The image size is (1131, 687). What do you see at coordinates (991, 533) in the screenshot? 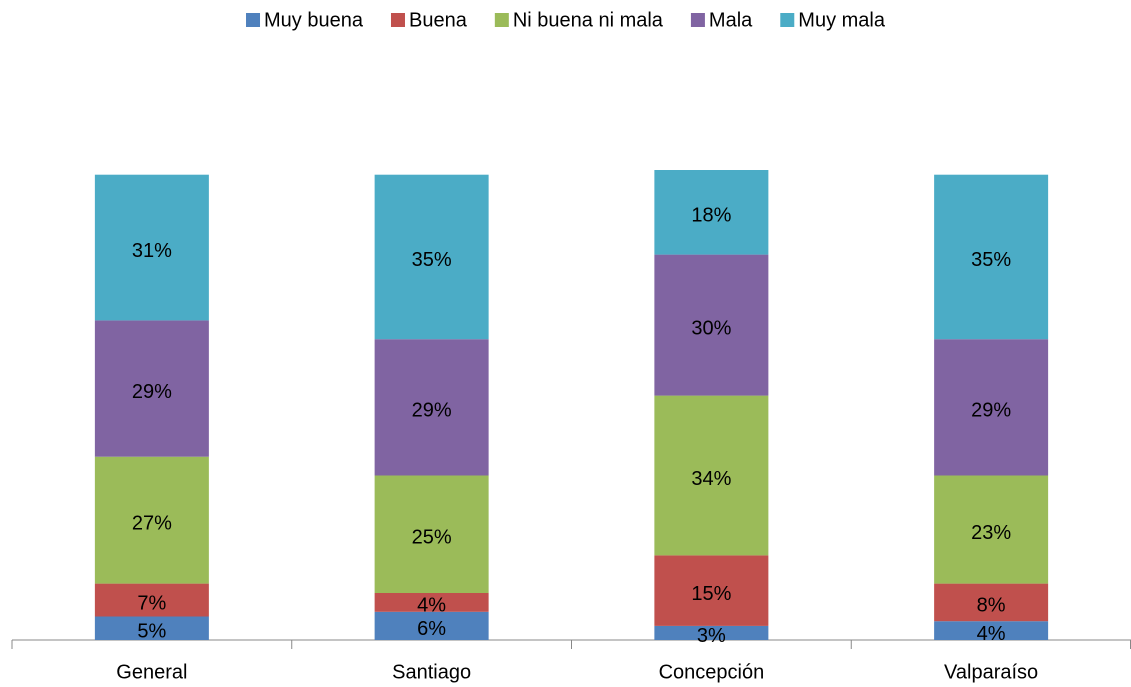
I see `data-label: 23%` at bounding box center [991, 533].